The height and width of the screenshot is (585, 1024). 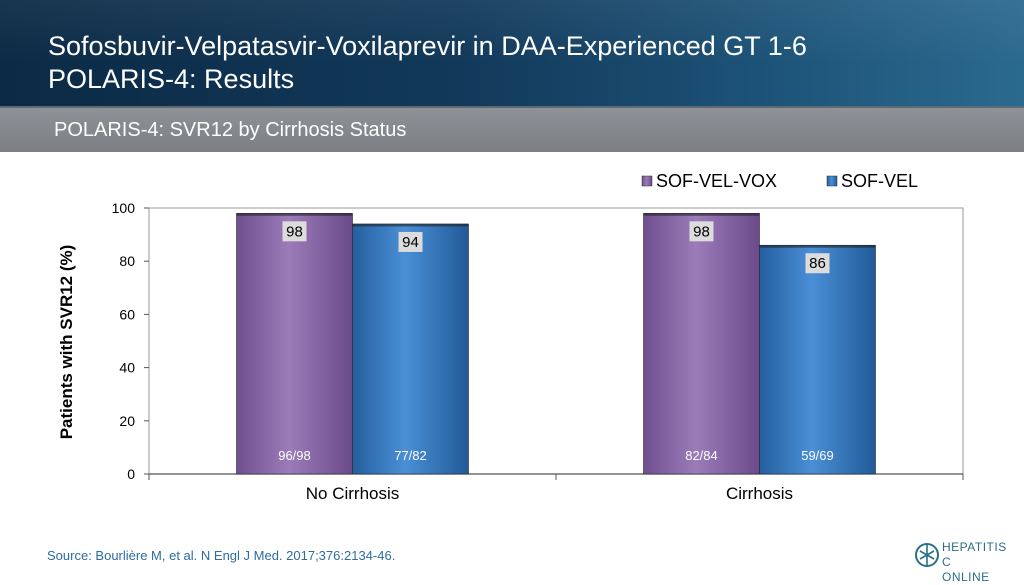 What do you see at coordinates (512, 129) in the screenshot?
I see `section-bar: POLARIS-4: SVR12 by Cirrhosis Status` at bounding box center [512, 129].